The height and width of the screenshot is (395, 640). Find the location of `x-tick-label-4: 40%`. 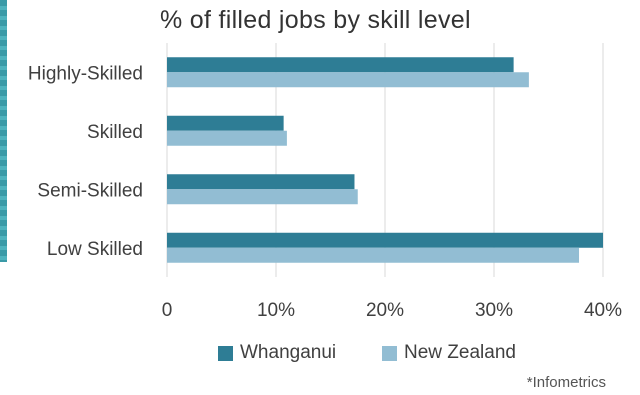

x-tick-label-4: 40% is located at coordinates (603, 310).